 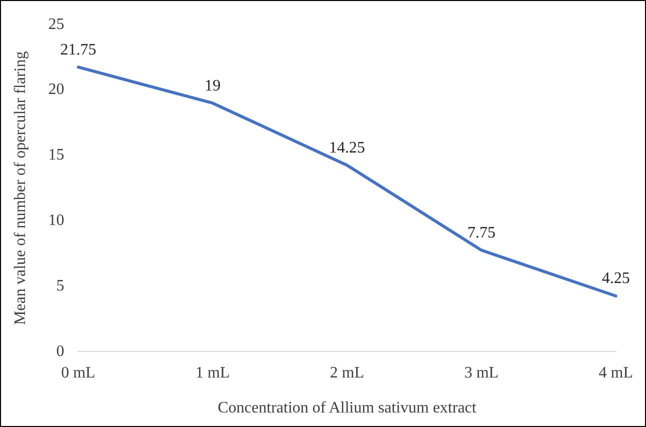 I want to click on data-label: 14.25, so click(x=347, y=147).